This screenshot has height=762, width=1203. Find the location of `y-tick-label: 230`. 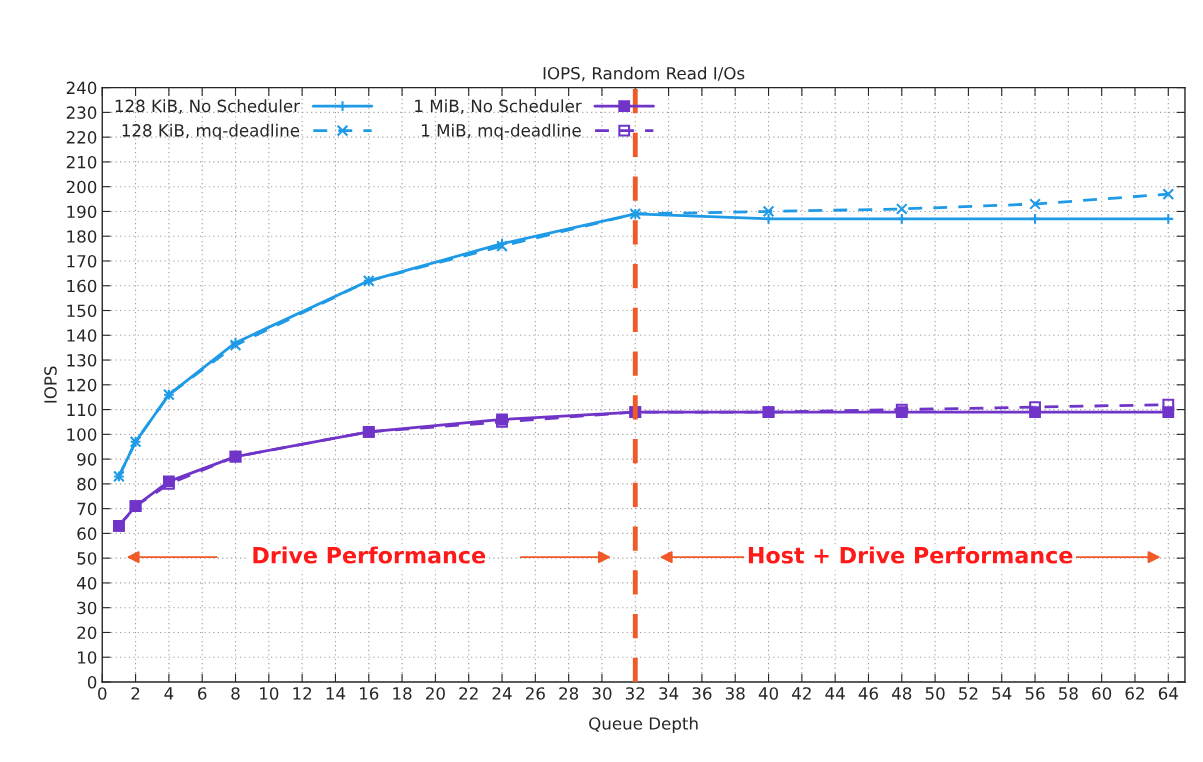

y-tick-label: 230 is located at coordinates (81, 112).